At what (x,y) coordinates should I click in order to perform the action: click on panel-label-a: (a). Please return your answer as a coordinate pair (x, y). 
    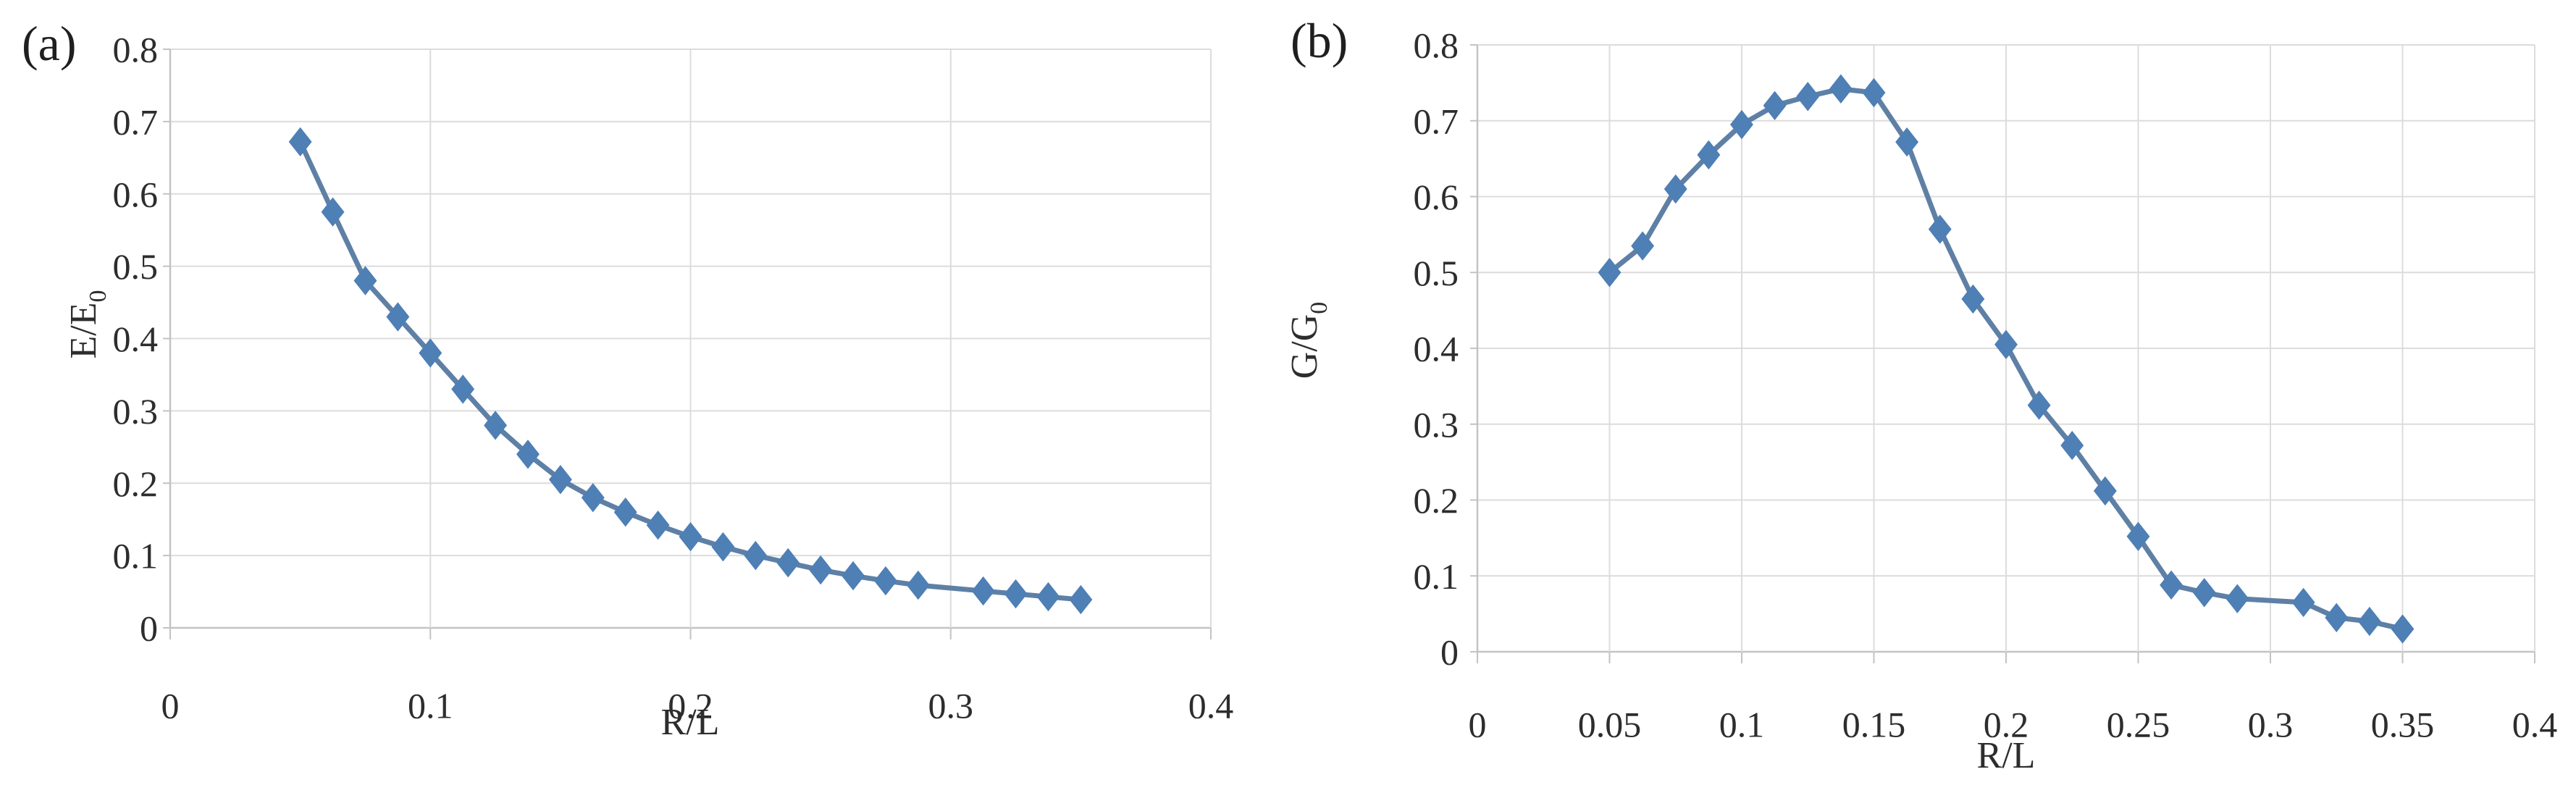
    Looking at the image, I should click on (49, 43).